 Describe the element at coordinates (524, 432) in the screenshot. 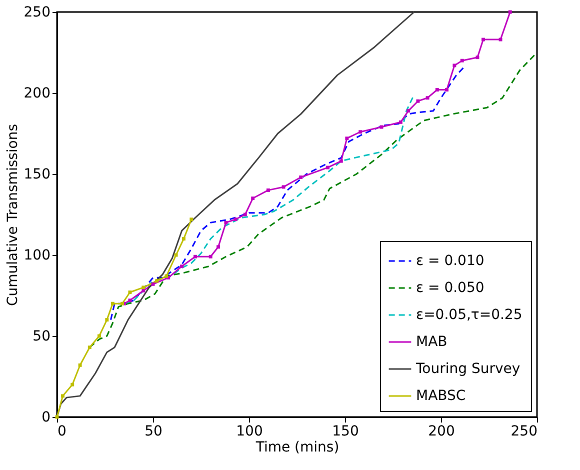

I see `x-tick-label: 250` at that location.